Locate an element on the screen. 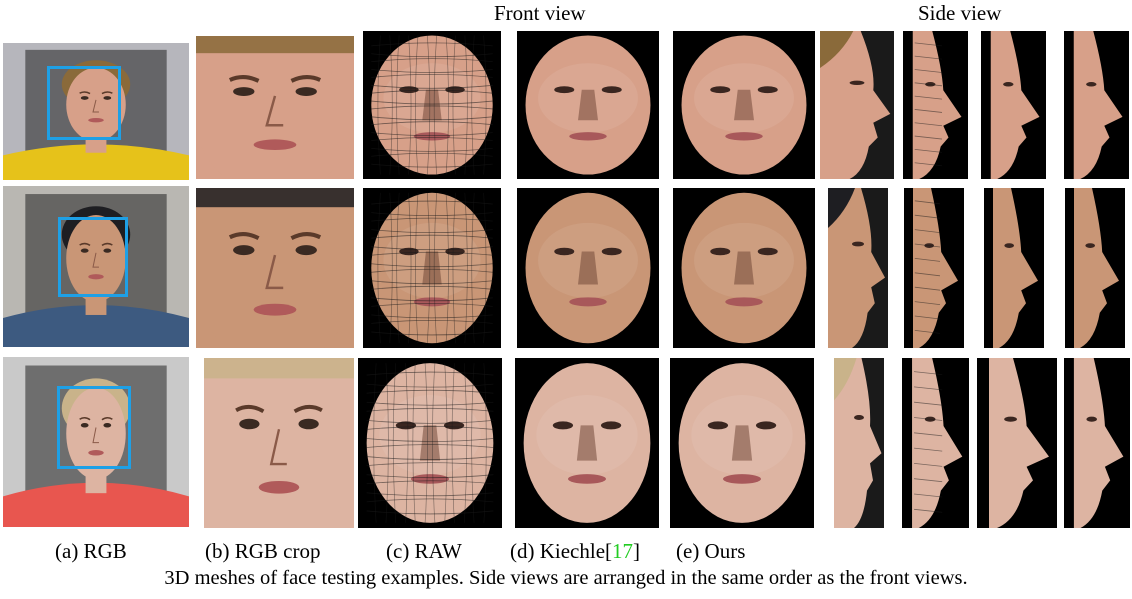 The image size is (1132, 599). side-view-header: Side view is located at coordinates (960, 13).